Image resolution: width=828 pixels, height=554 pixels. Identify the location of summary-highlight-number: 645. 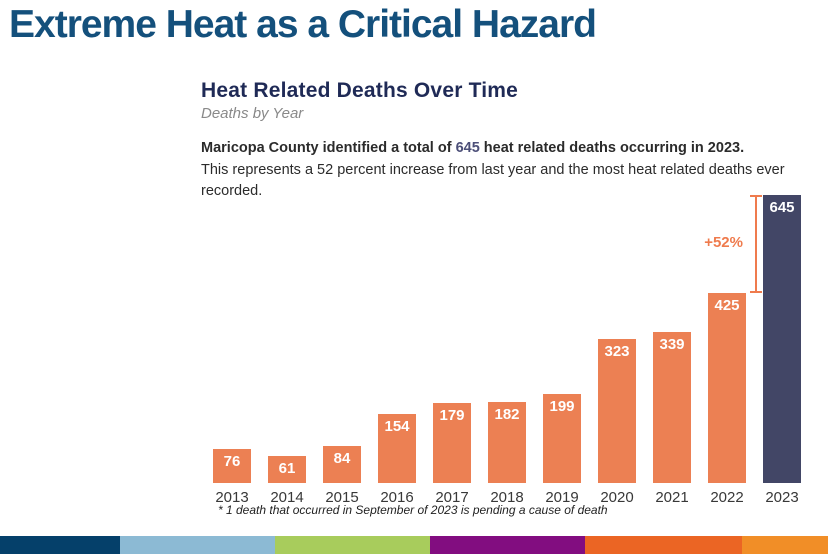
(467, 148).